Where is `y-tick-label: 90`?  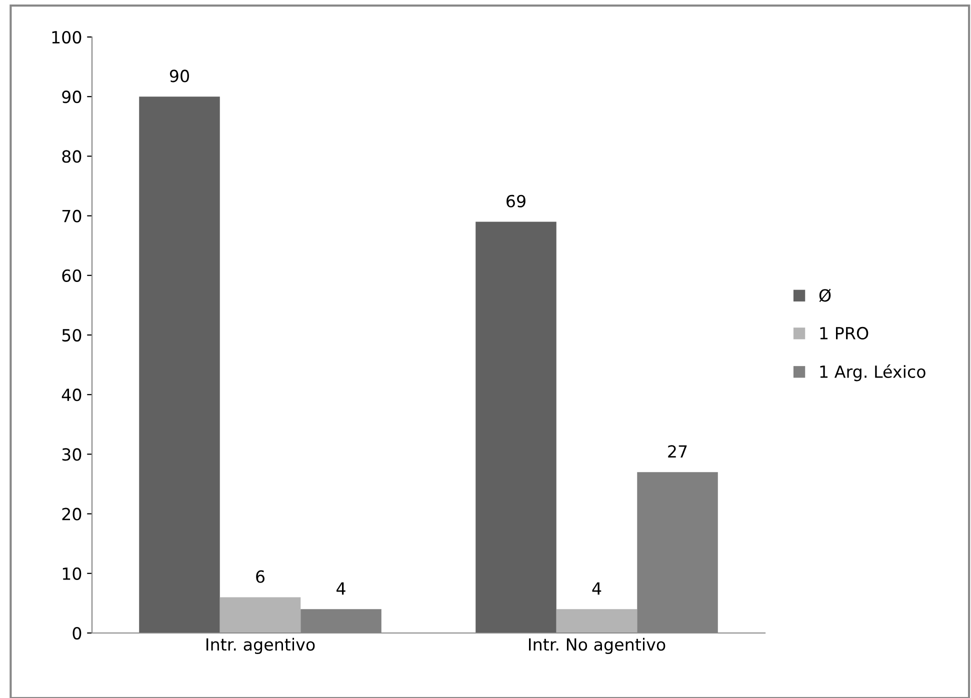 y-tick-label: 90 is located at coordinates (72, 97).